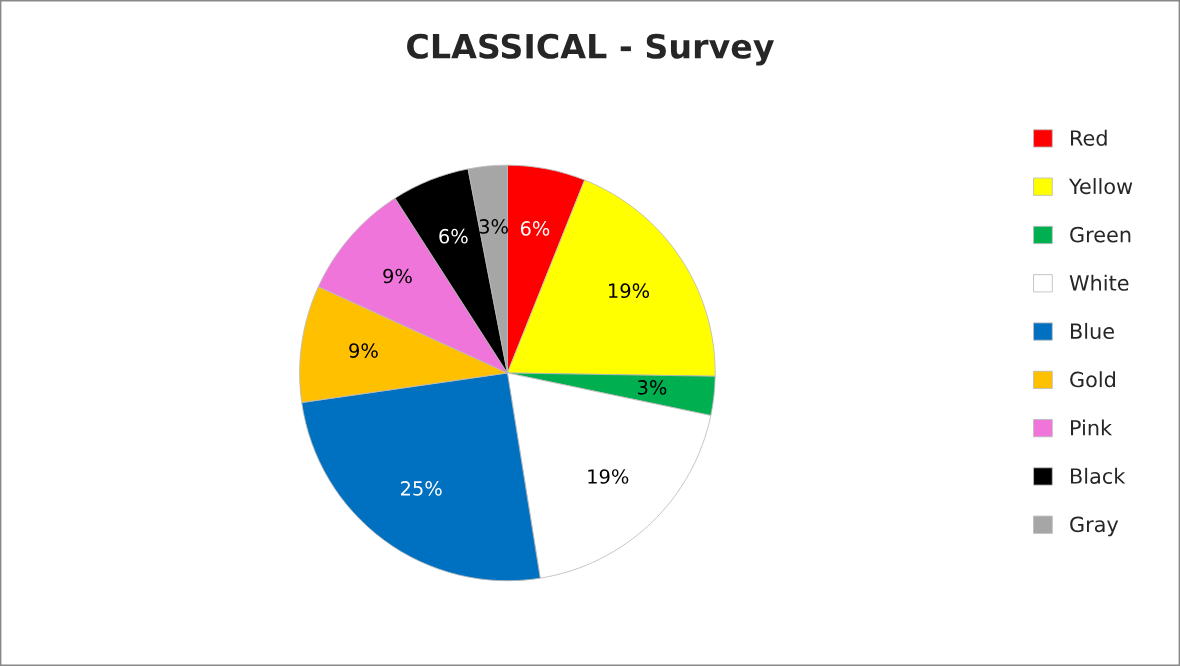  I want to click on legend-label: Red, so click(1089, 137).